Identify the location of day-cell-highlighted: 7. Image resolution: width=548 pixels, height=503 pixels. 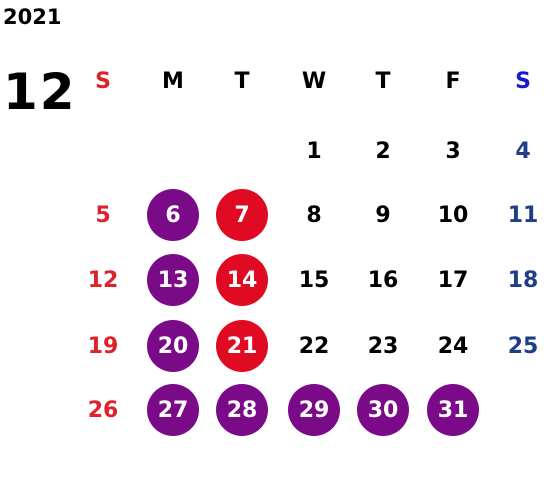
(242, 215).